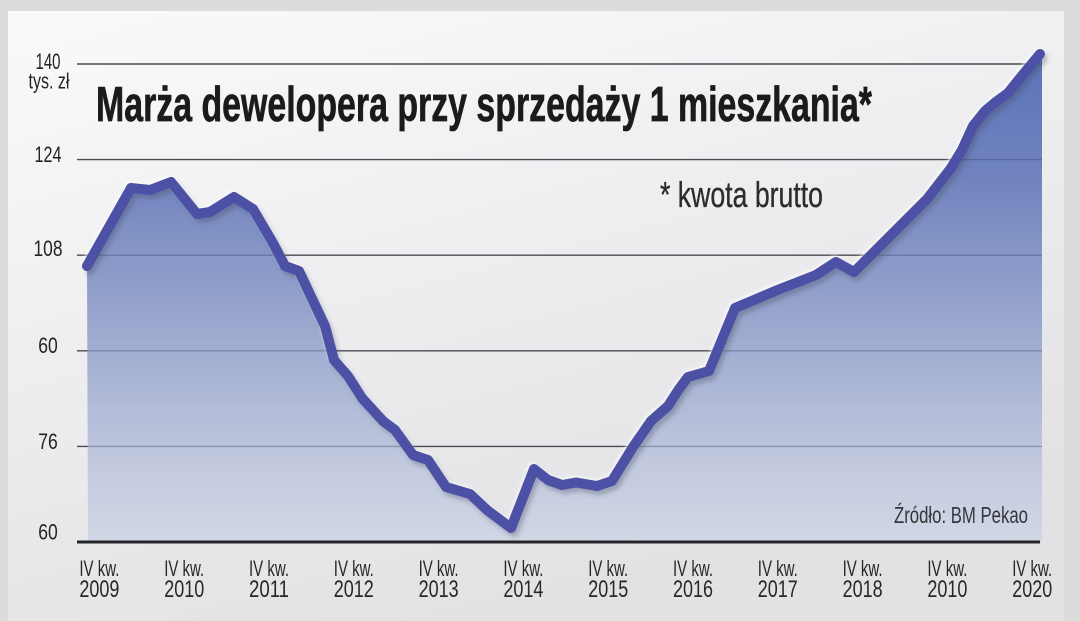  I want to click on svg-text: 2013, so click(439, 589).